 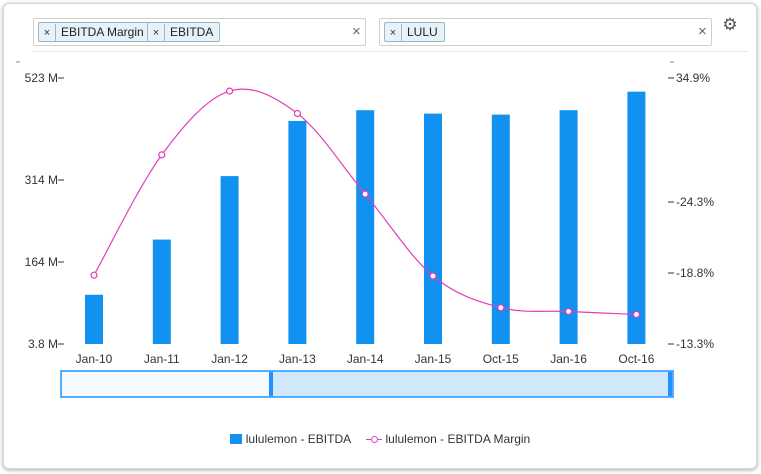 What do you see at coordinates (229, 359) in the screenshot?
I see `x-axis-tick-label: Jan-12` at bounding box center [229, 359].